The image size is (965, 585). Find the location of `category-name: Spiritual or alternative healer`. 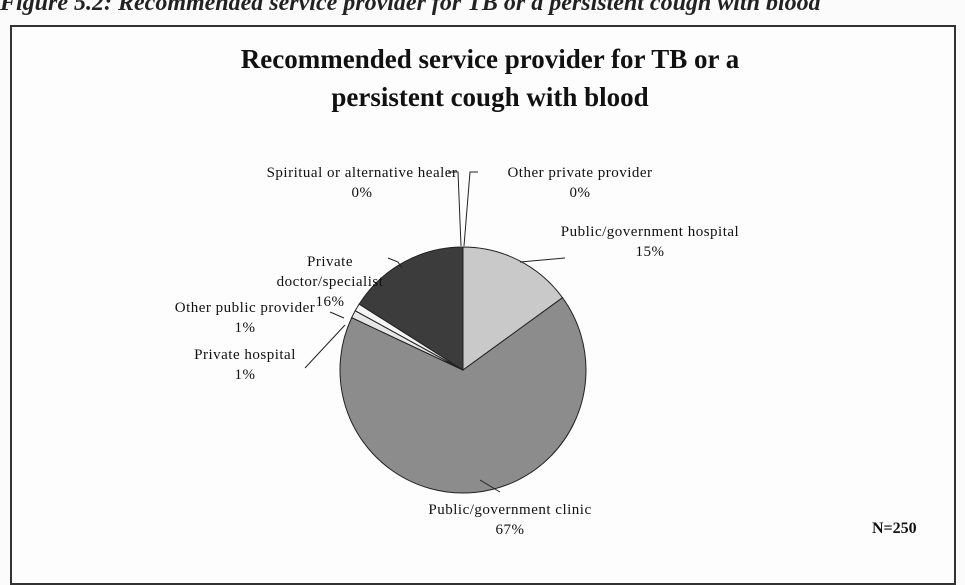

category-name: Spiritual or alternative healer is located at coordinates (362, 173).